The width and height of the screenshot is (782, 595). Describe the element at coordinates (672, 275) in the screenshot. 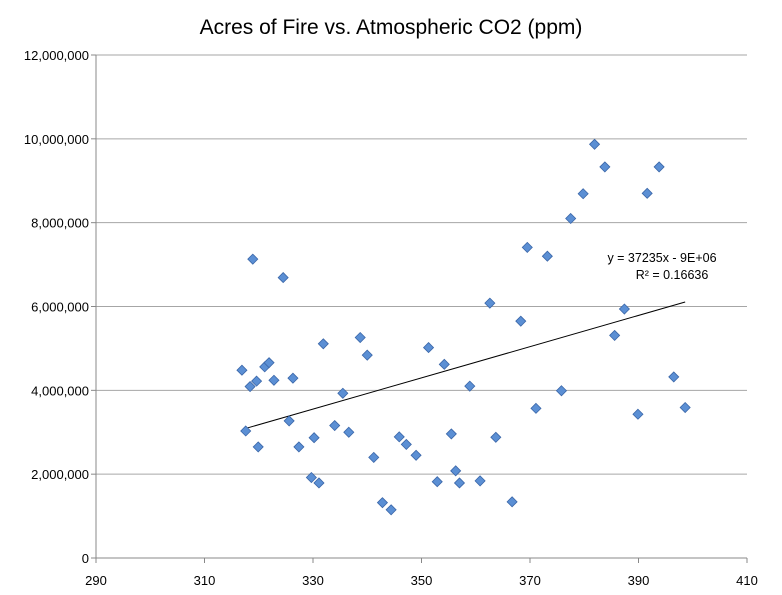

I see `trendline-r-squared: R² = 0.16636` at that location.